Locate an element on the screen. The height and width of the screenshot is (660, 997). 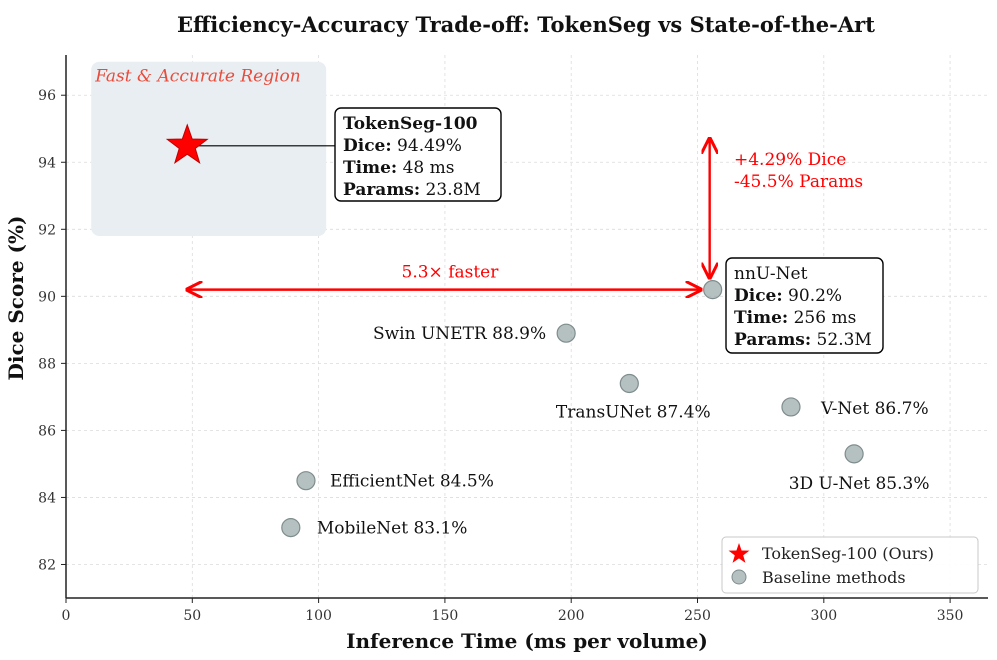
legend-circle-icon is located at coordinates (739, 577).